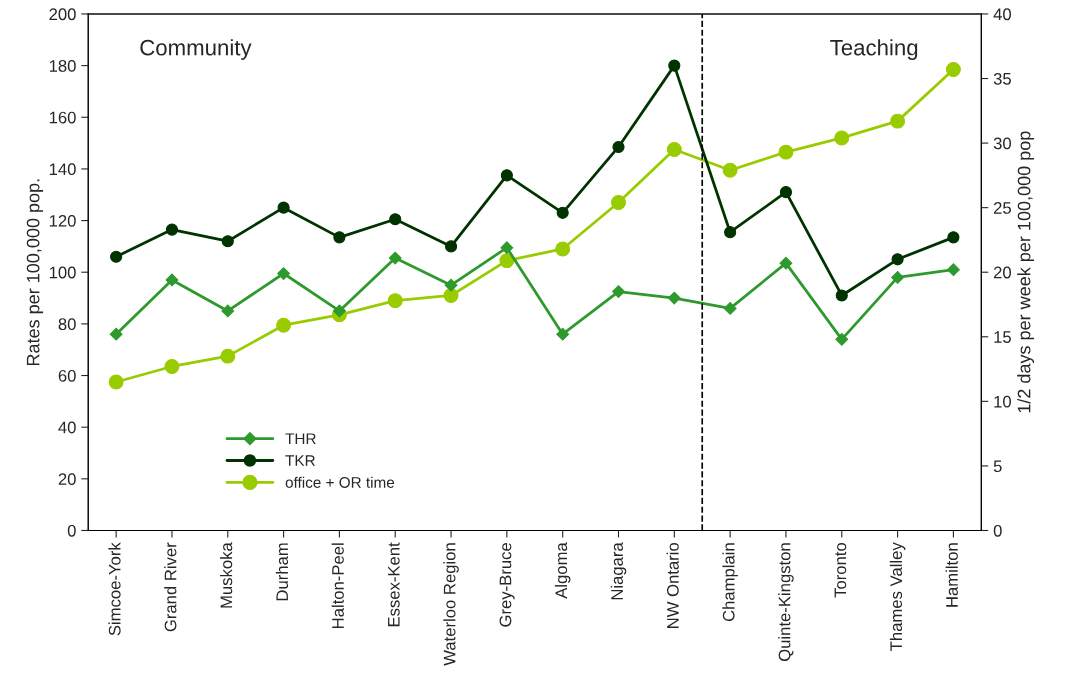 Image resolution: width=1076 pixels, height=698 pixels. I want to click on y2-tick-label: 25, so click(1002, 208).